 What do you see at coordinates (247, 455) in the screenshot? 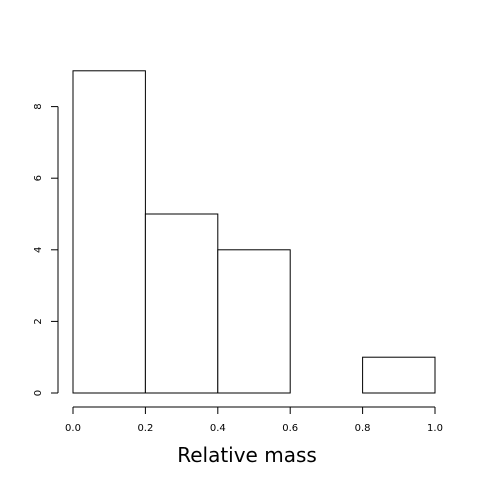
I see `x-axis-title: Relative mass` at bounding box center [247, 455].